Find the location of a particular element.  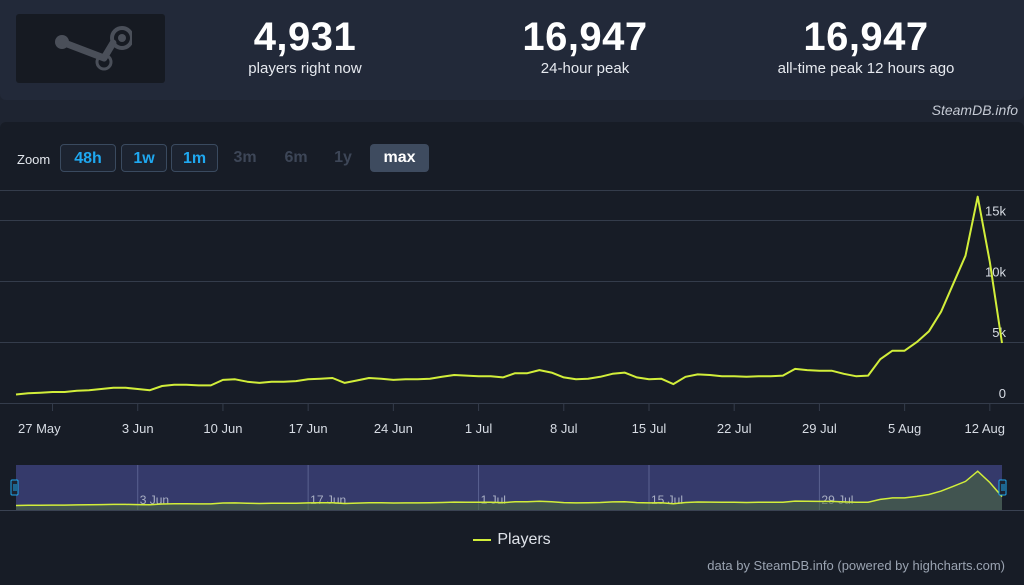

stat-all-time-peak: 16,947 all-time peak 12 hours ago is located at coordinates (866, 46).